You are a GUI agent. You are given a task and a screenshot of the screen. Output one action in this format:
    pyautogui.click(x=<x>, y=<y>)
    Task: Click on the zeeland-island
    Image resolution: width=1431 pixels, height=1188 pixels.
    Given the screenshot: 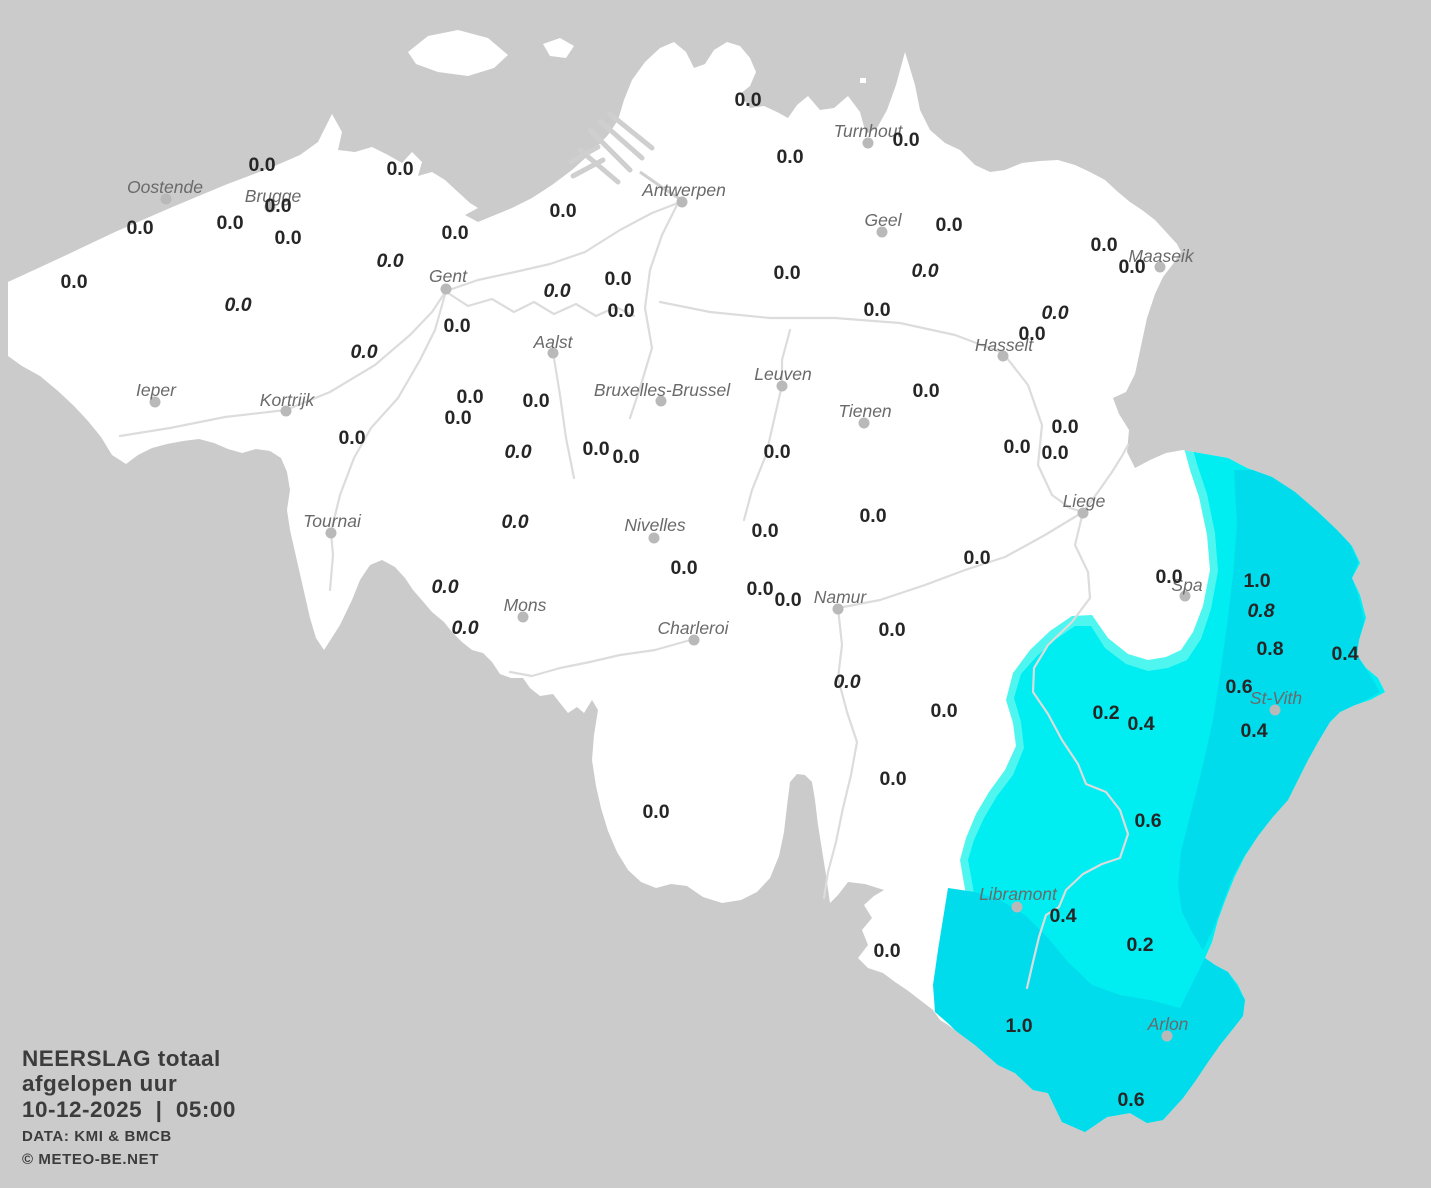 What is the action you would take?
    pyautogui.click(x=458, y=53)
    